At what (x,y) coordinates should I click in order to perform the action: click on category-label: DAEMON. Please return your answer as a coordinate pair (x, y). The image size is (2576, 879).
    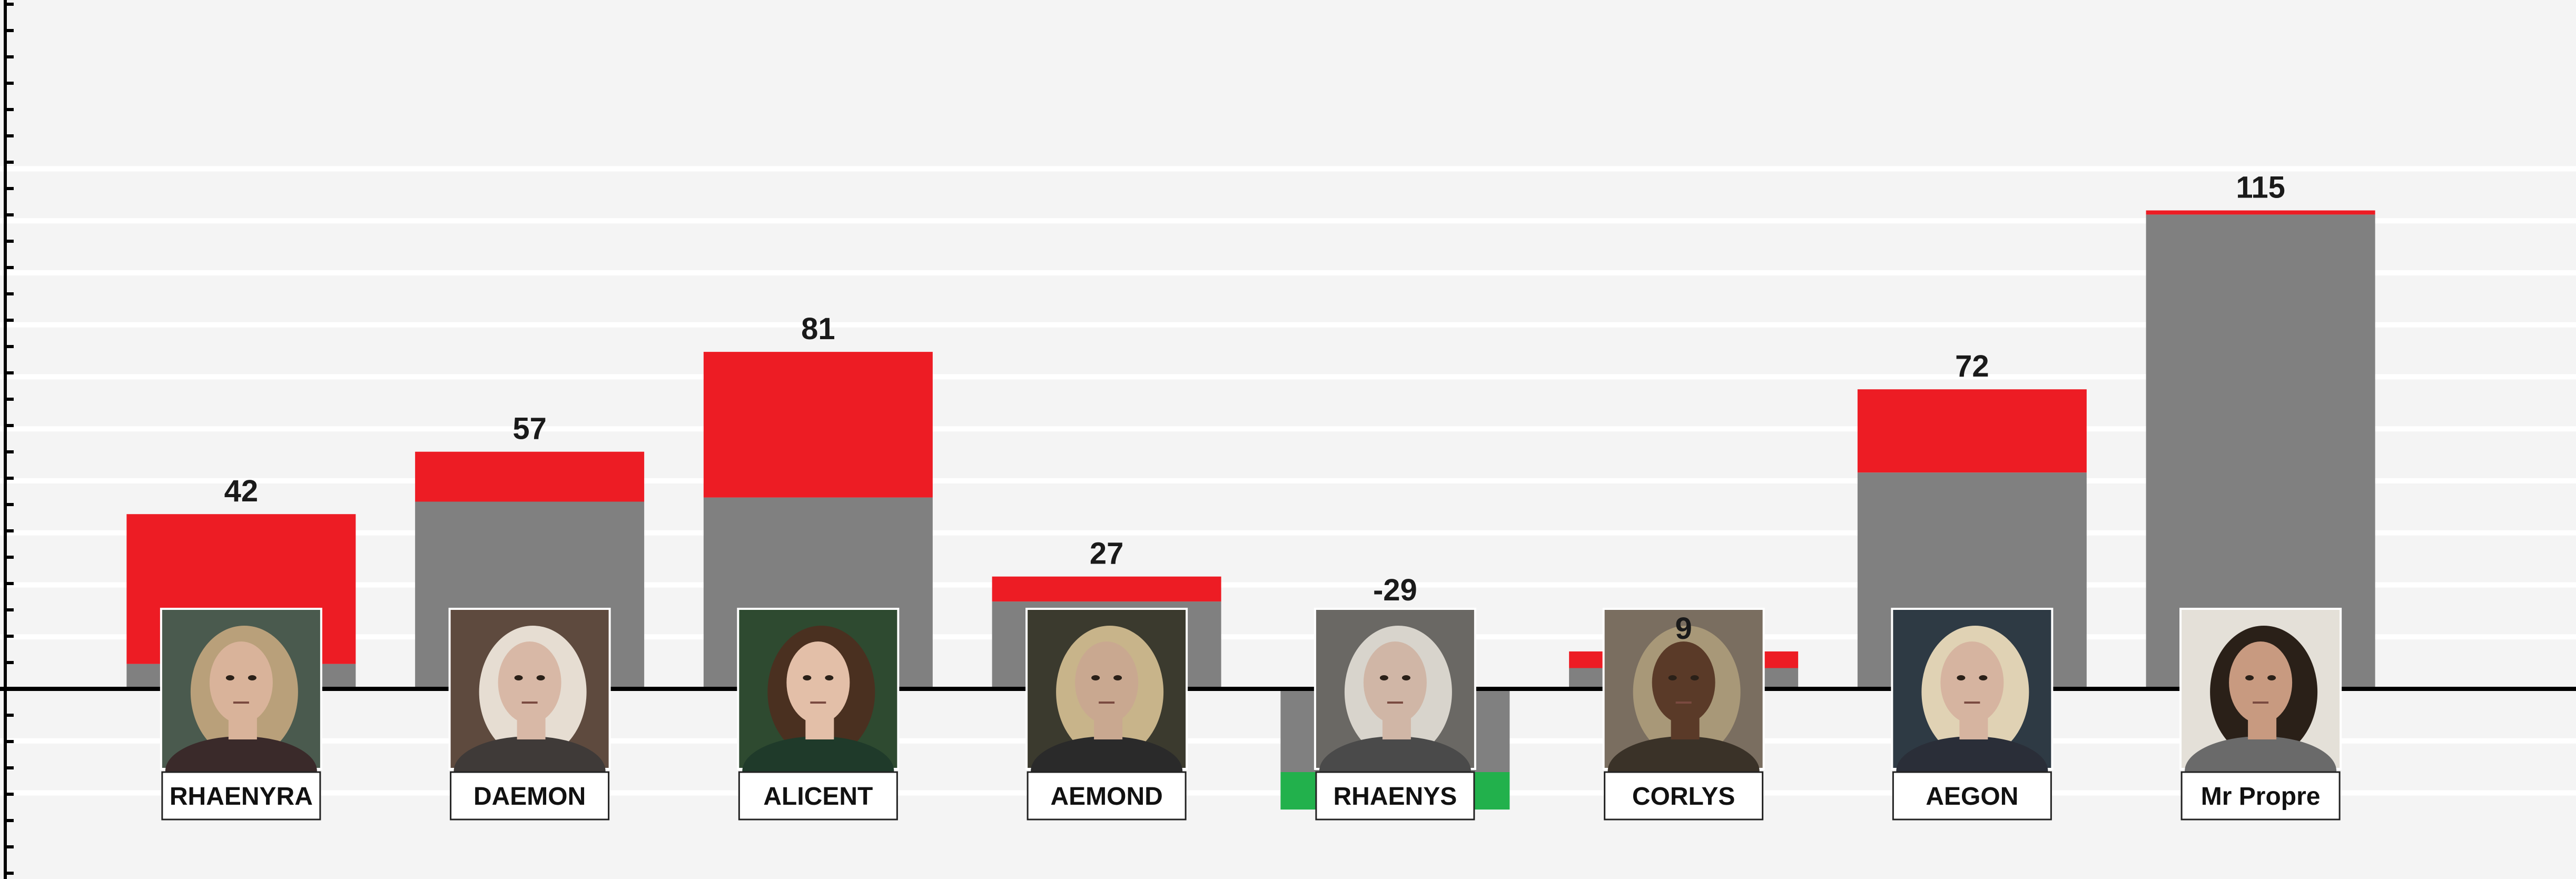
    Looking at the image, I should click on (529, 797).